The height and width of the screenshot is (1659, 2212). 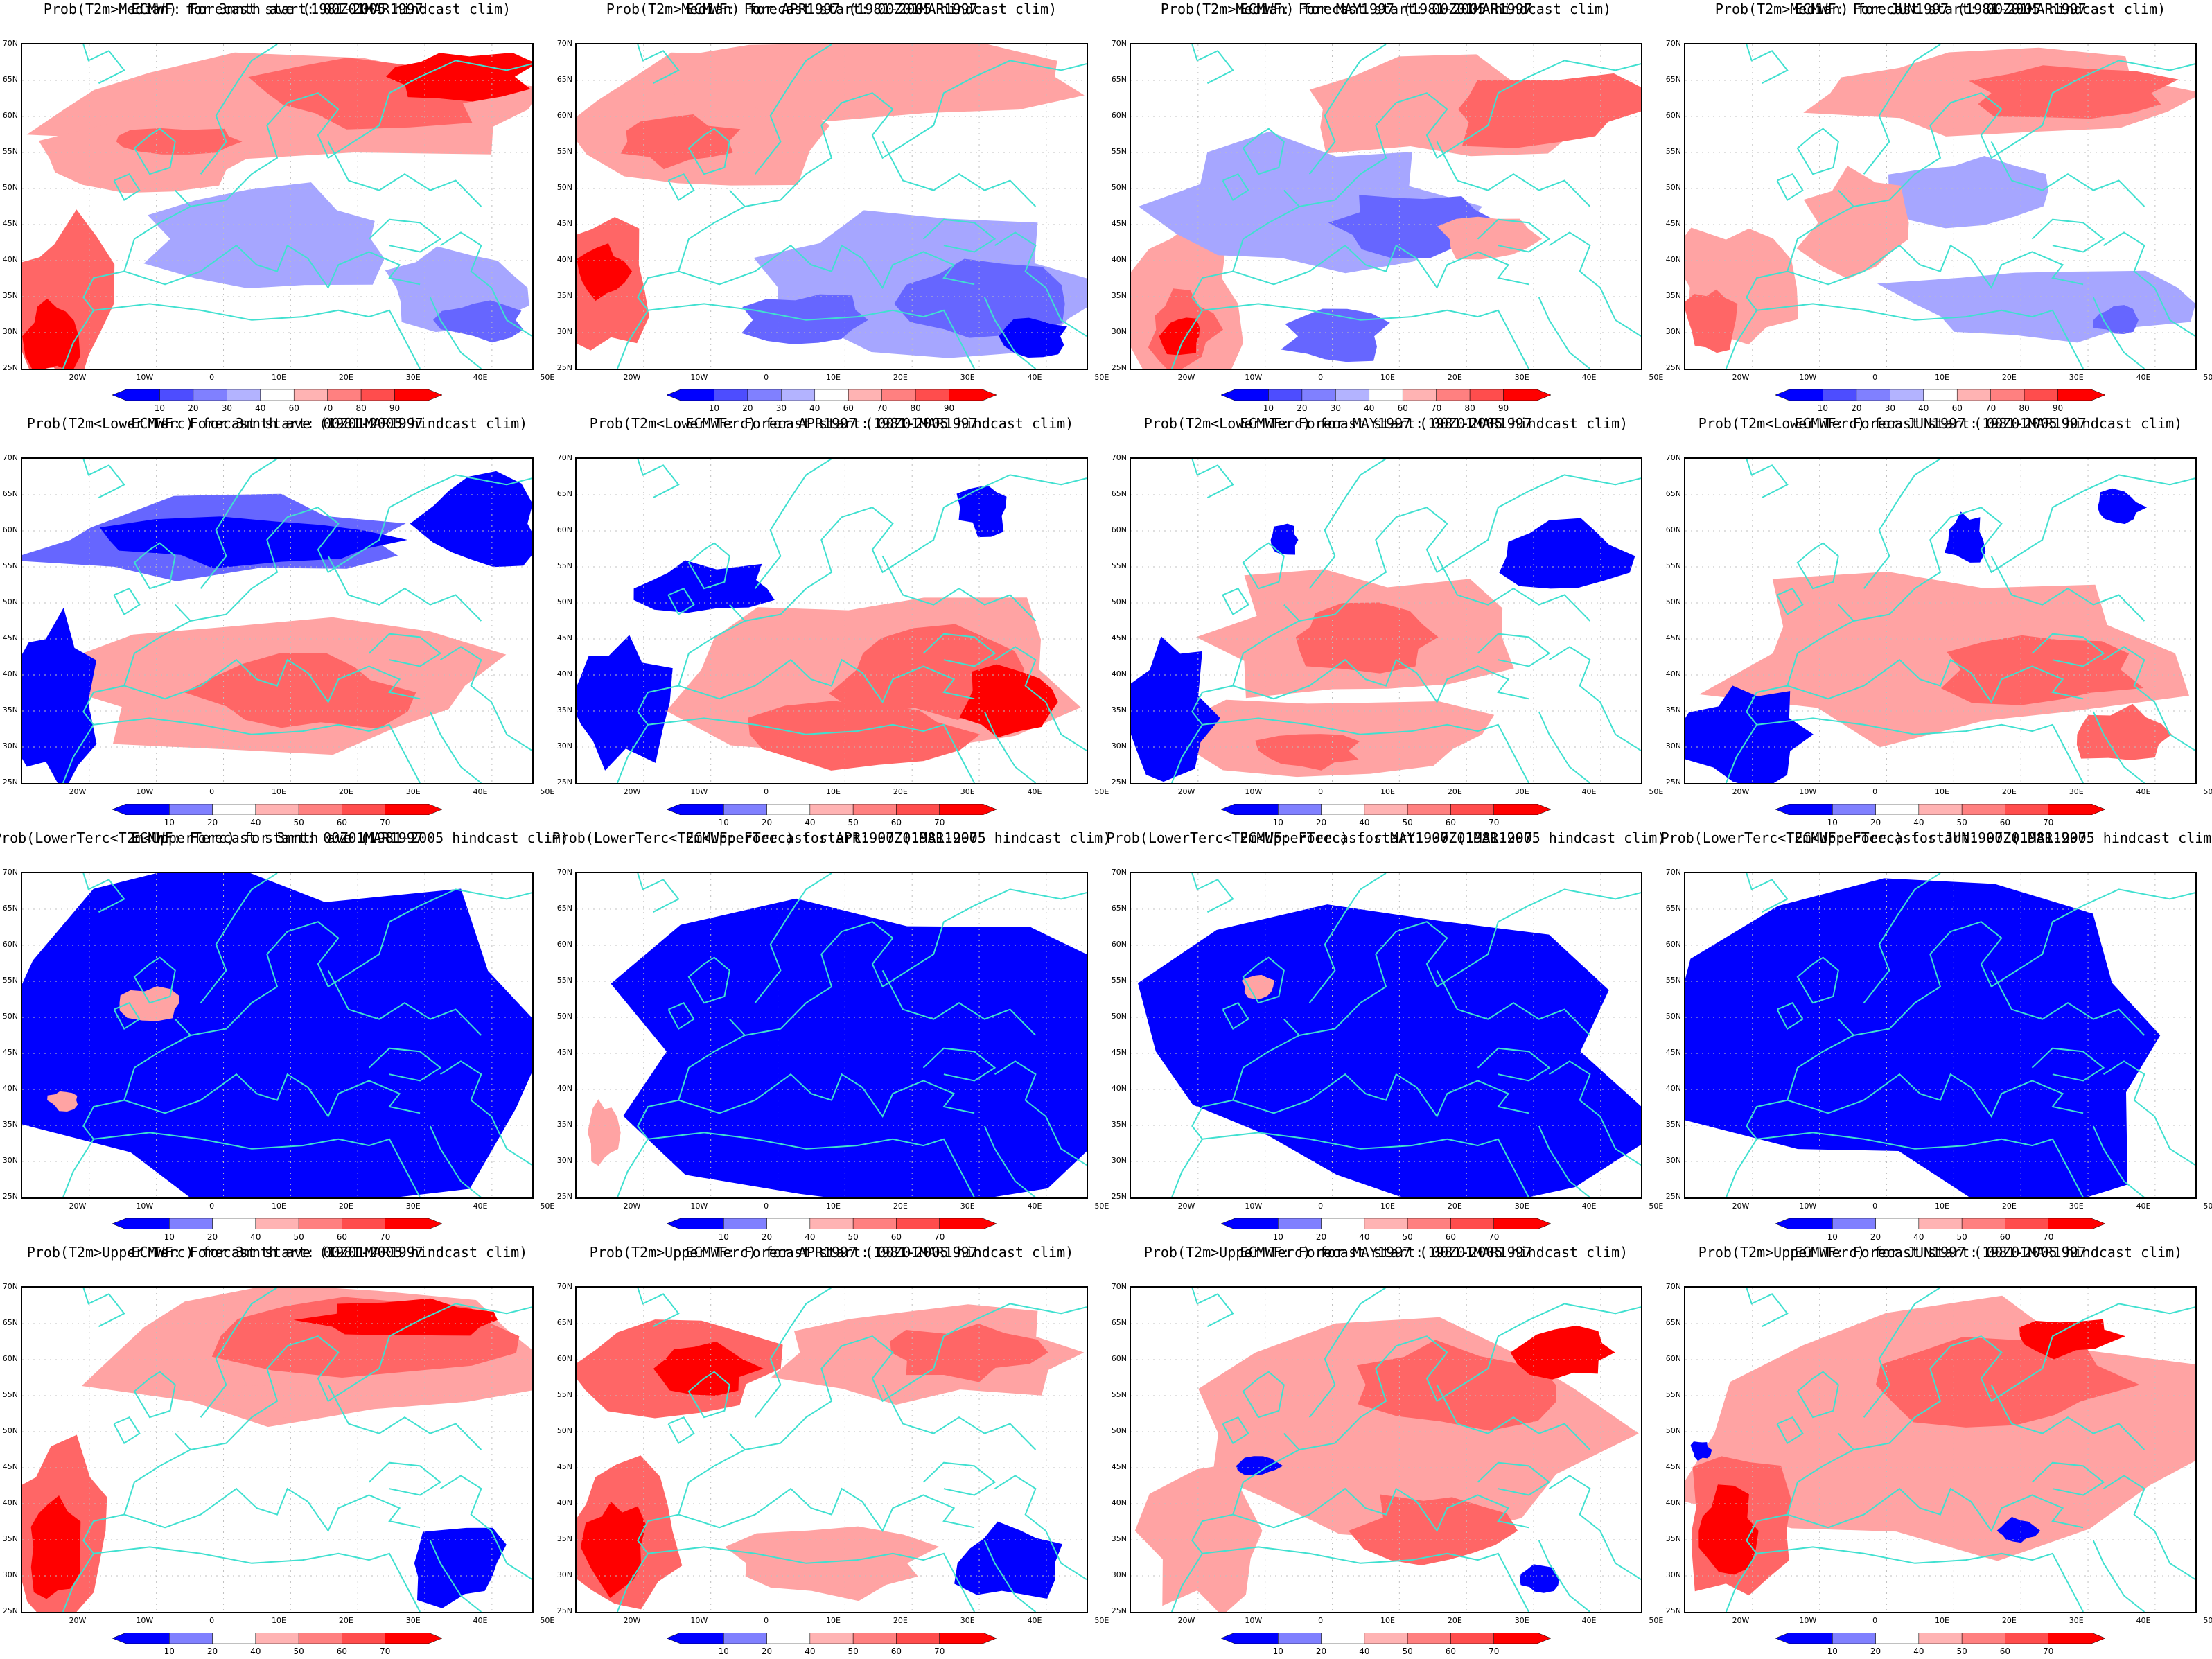 What do you see at coordinates (1589, 1206) in the screenshot?
I see `longitude-tick-label: 40E` at bounding box center [1589, 1206].